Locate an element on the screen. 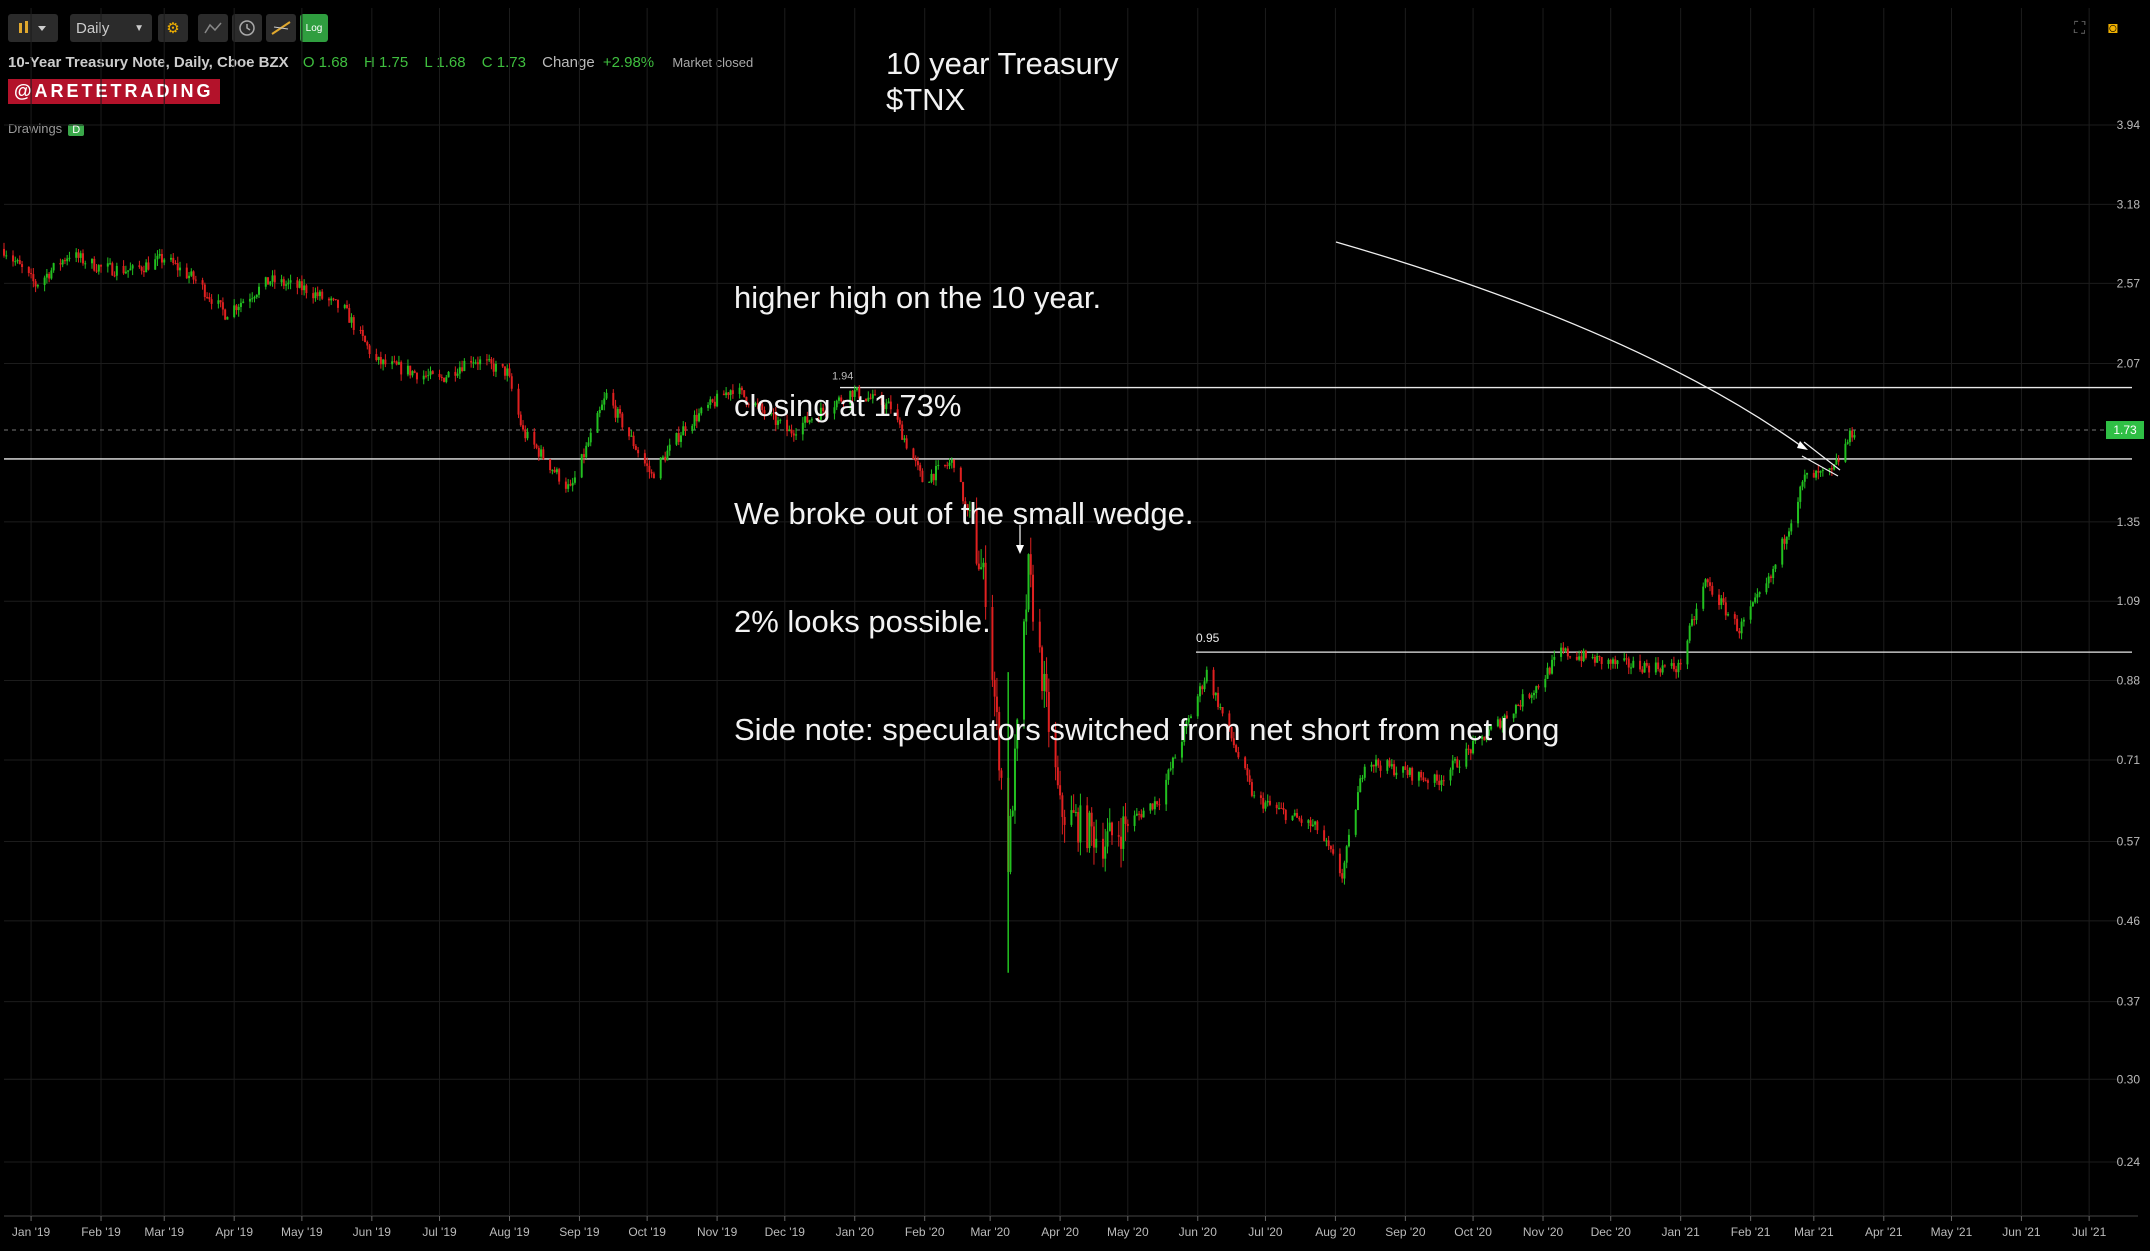 The height and width of the screenshot is (1251, 2150). clock-button is located at coordinates (247, 28).